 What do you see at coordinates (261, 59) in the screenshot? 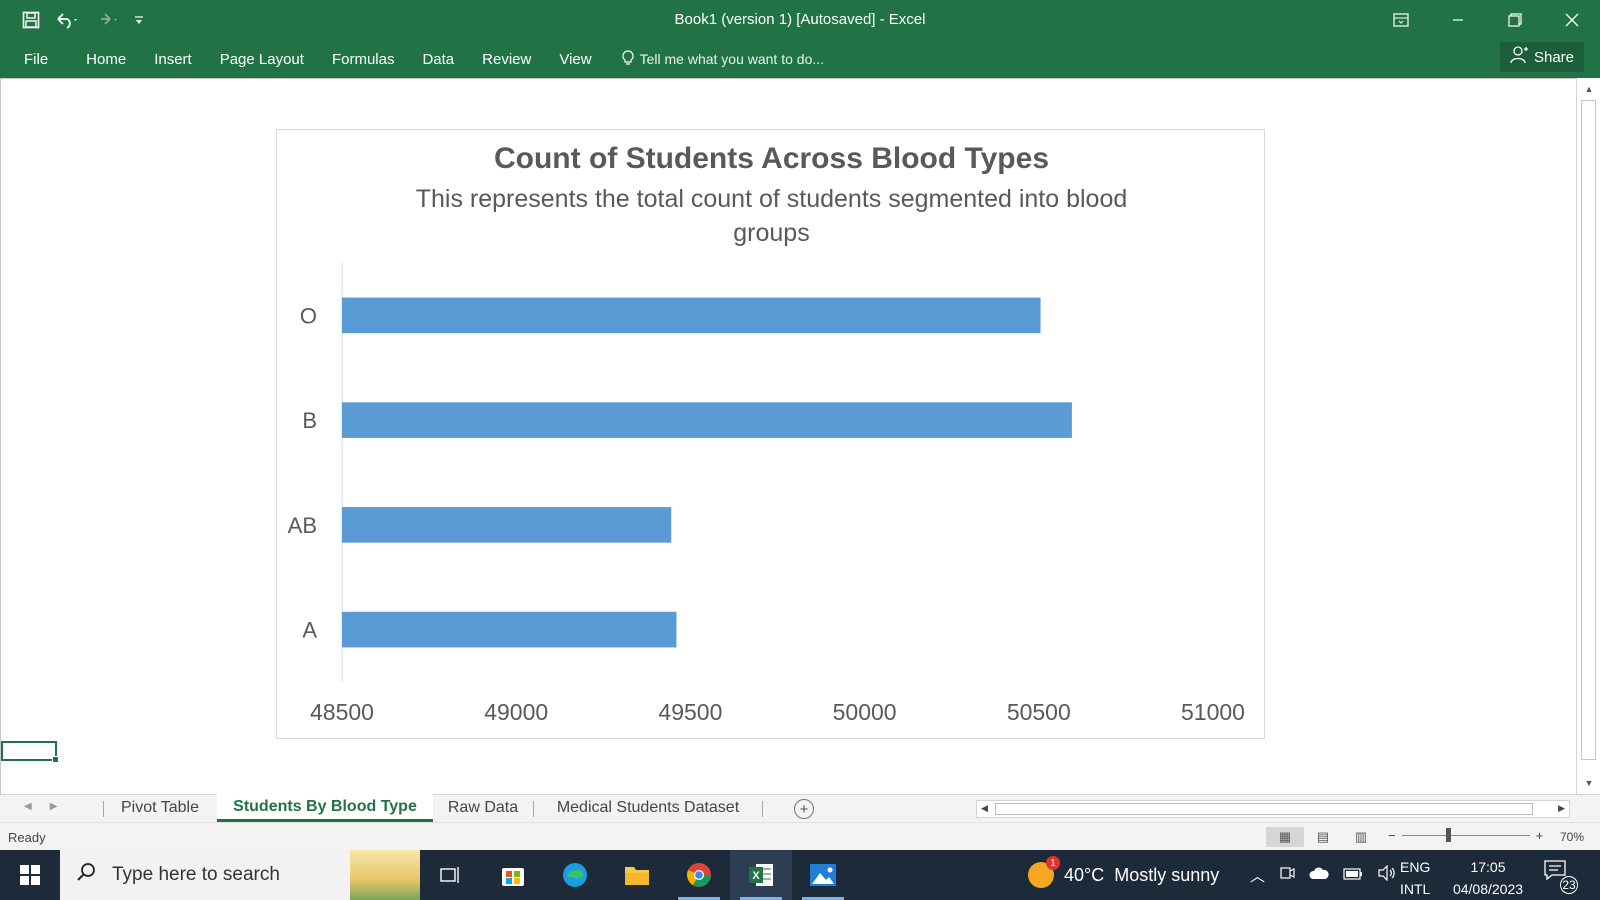
I see `tab-page-layout: Page Layout` at bounding box center [261, 59].